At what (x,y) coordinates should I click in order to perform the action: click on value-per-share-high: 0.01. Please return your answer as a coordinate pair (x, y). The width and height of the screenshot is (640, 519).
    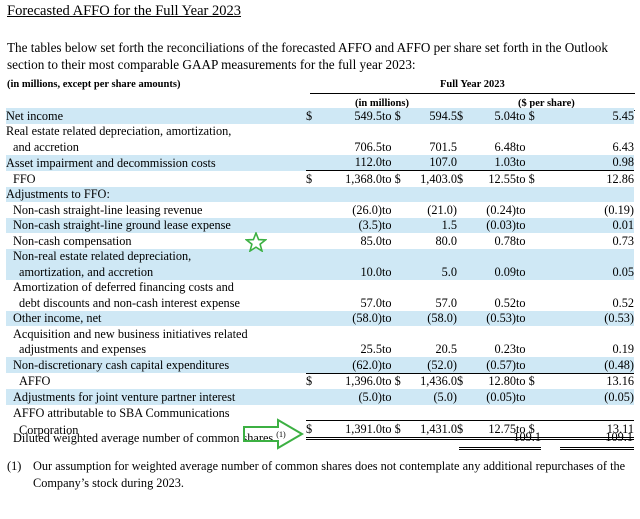
    Looking at the image, I should click on (589, 225).